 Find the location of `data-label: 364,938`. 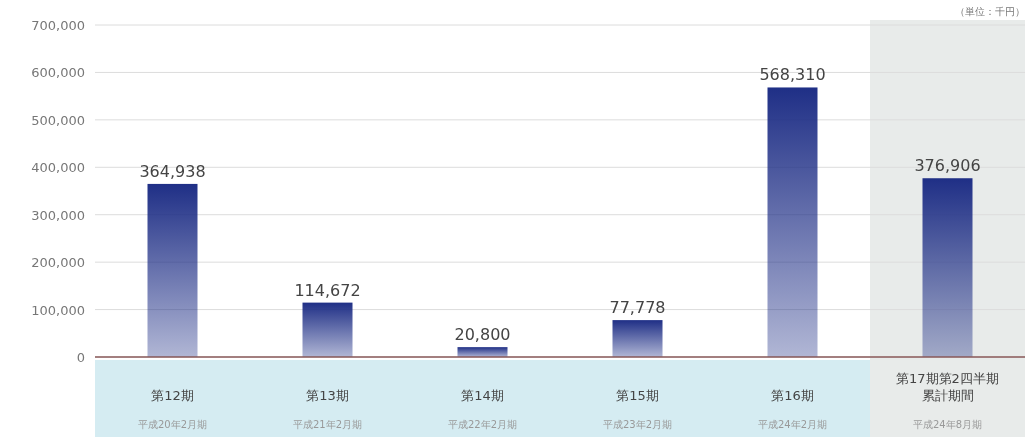

data-label: 364,938 is located at coordinates (172, 171).